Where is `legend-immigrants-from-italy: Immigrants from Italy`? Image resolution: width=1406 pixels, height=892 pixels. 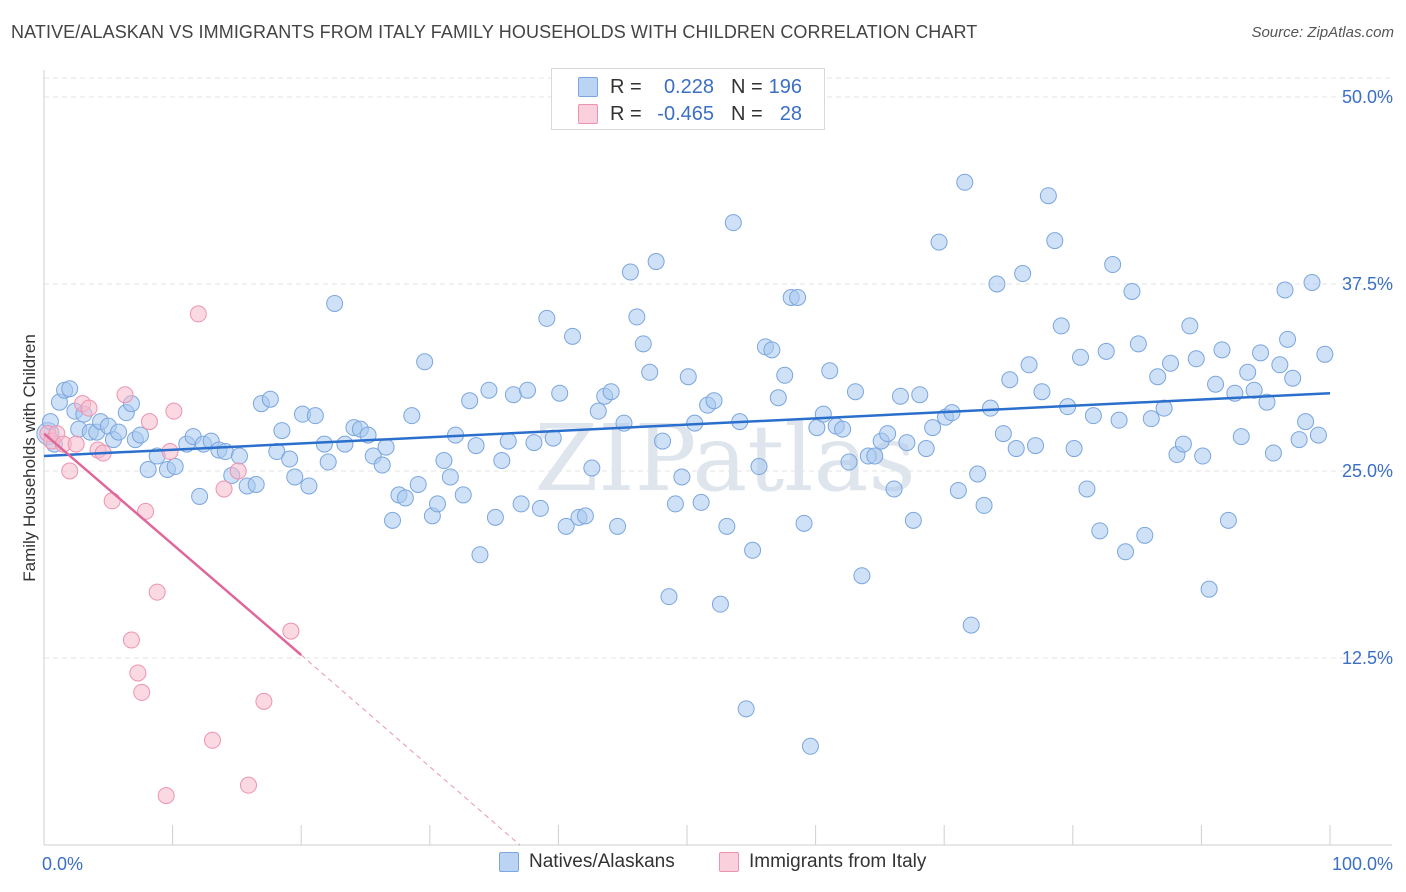 legend-immigrants-from-italy: Immigrants from Italy is located at coordinates (822, 862).